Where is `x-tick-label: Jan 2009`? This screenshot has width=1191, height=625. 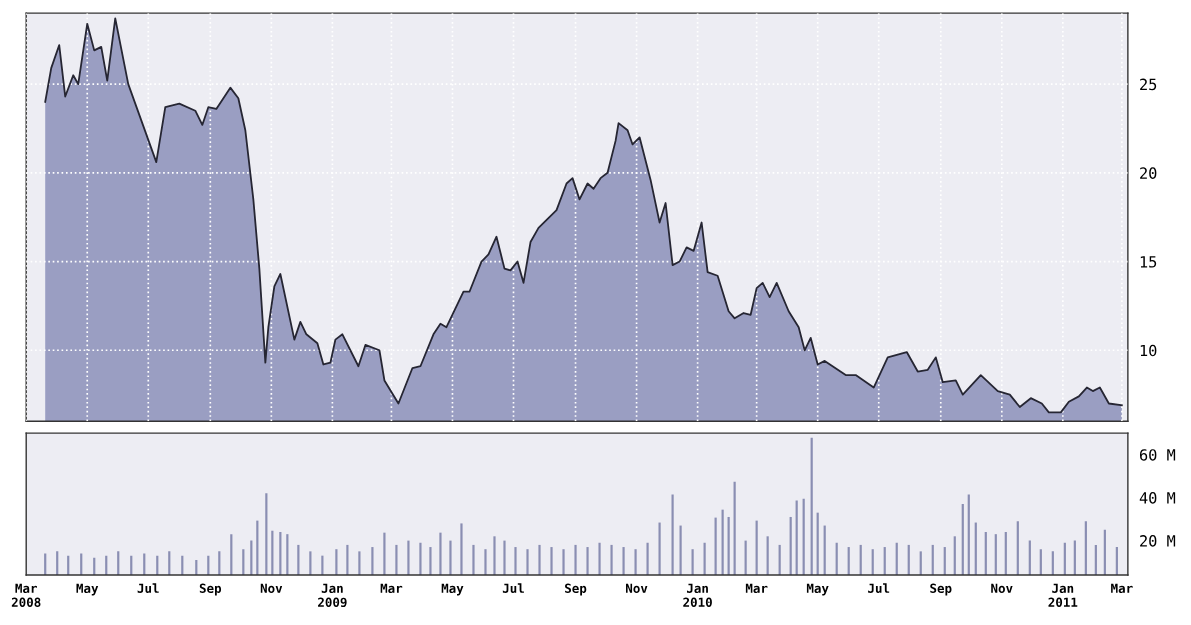 x-tick-label: Jan 2009 is located at coordinates (332, 595).